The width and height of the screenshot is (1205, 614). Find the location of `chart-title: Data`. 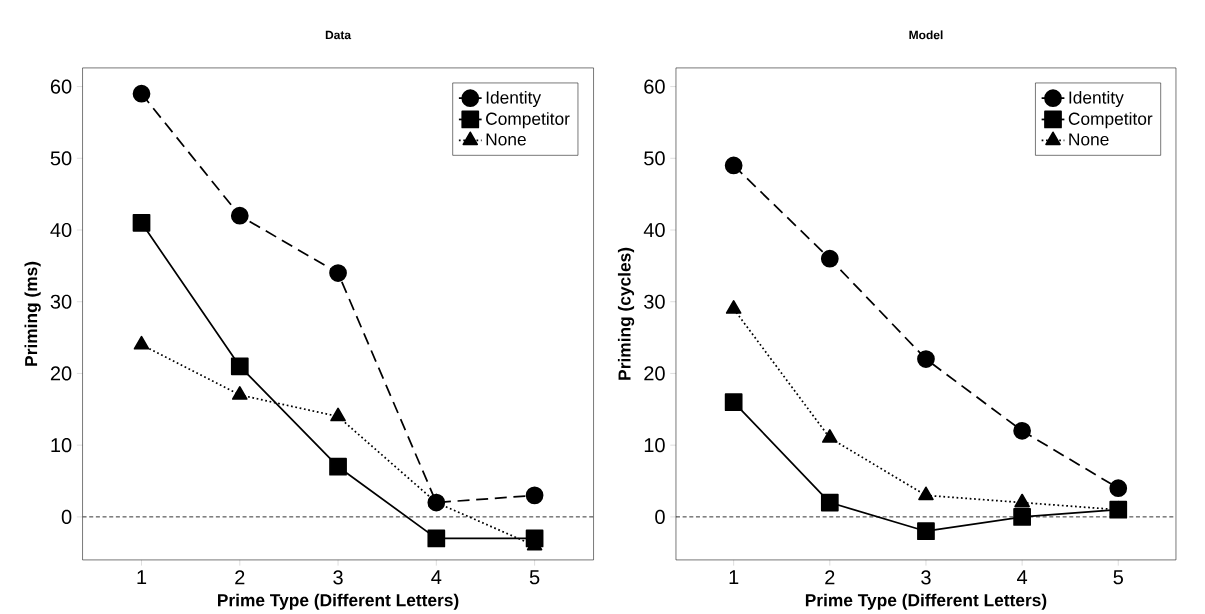

chart-title: Data is located at coordinates (338, 35).